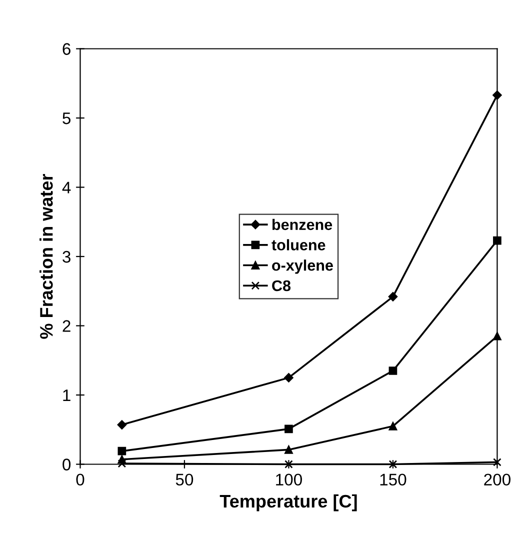  I want to click on x-axis-title: Temperature [C], so click(288, 503).